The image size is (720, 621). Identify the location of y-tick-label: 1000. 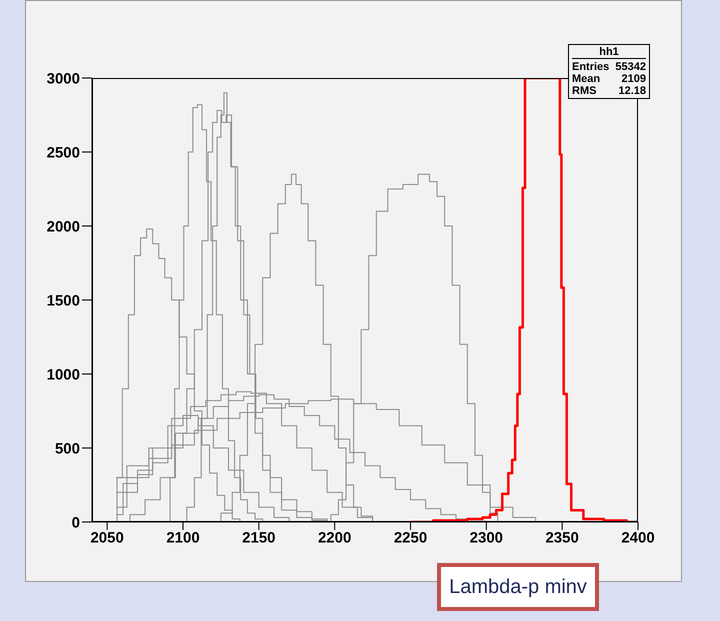
(63, 375).